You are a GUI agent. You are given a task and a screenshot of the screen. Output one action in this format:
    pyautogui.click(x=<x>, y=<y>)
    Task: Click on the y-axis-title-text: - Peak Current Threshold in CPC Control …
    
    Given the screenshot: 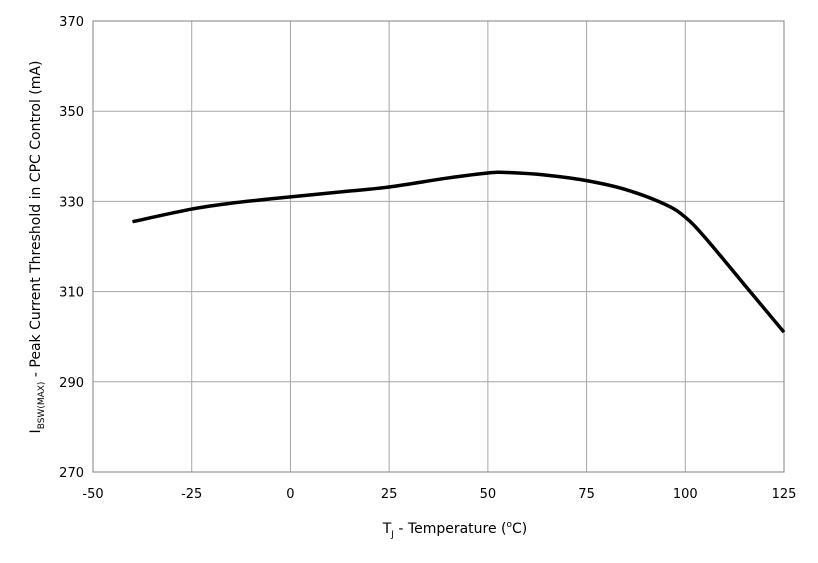 What is the action you would take?
    pyautogui.click(x=36, y=221)
    